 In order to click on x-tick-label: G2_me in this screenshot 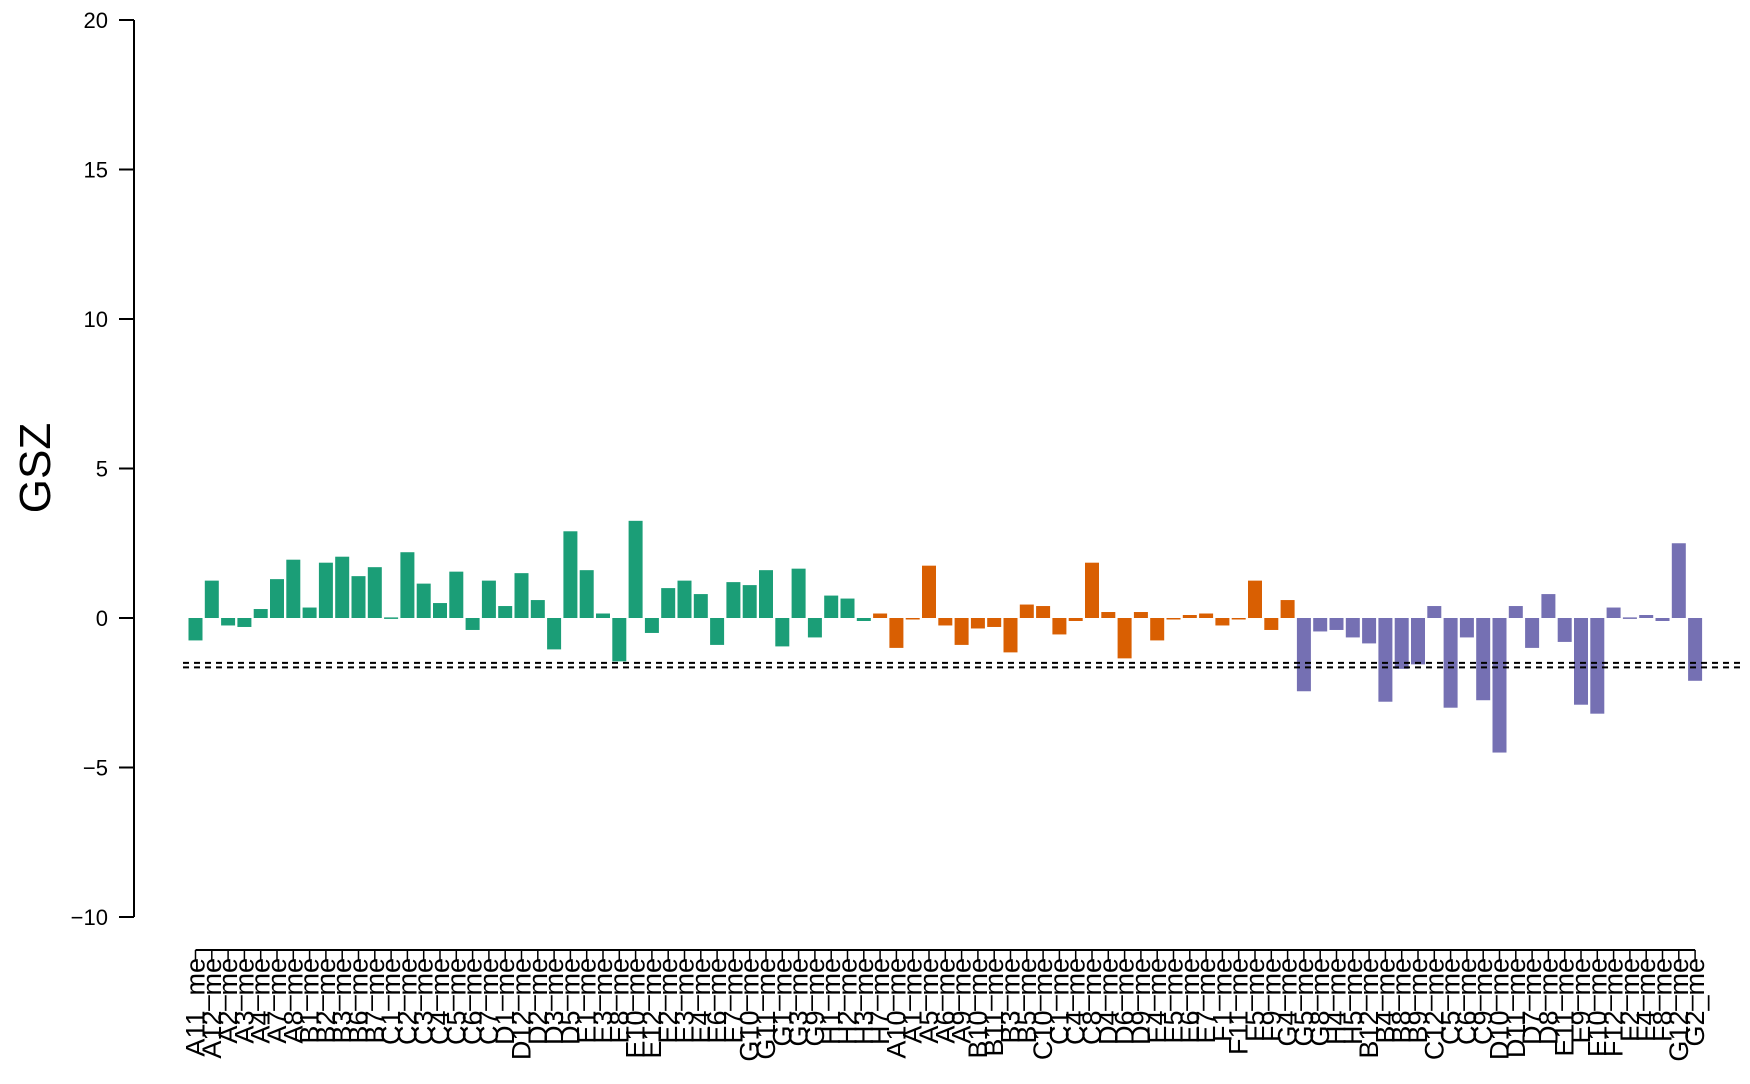, I will do `click(1695, 1002)`.